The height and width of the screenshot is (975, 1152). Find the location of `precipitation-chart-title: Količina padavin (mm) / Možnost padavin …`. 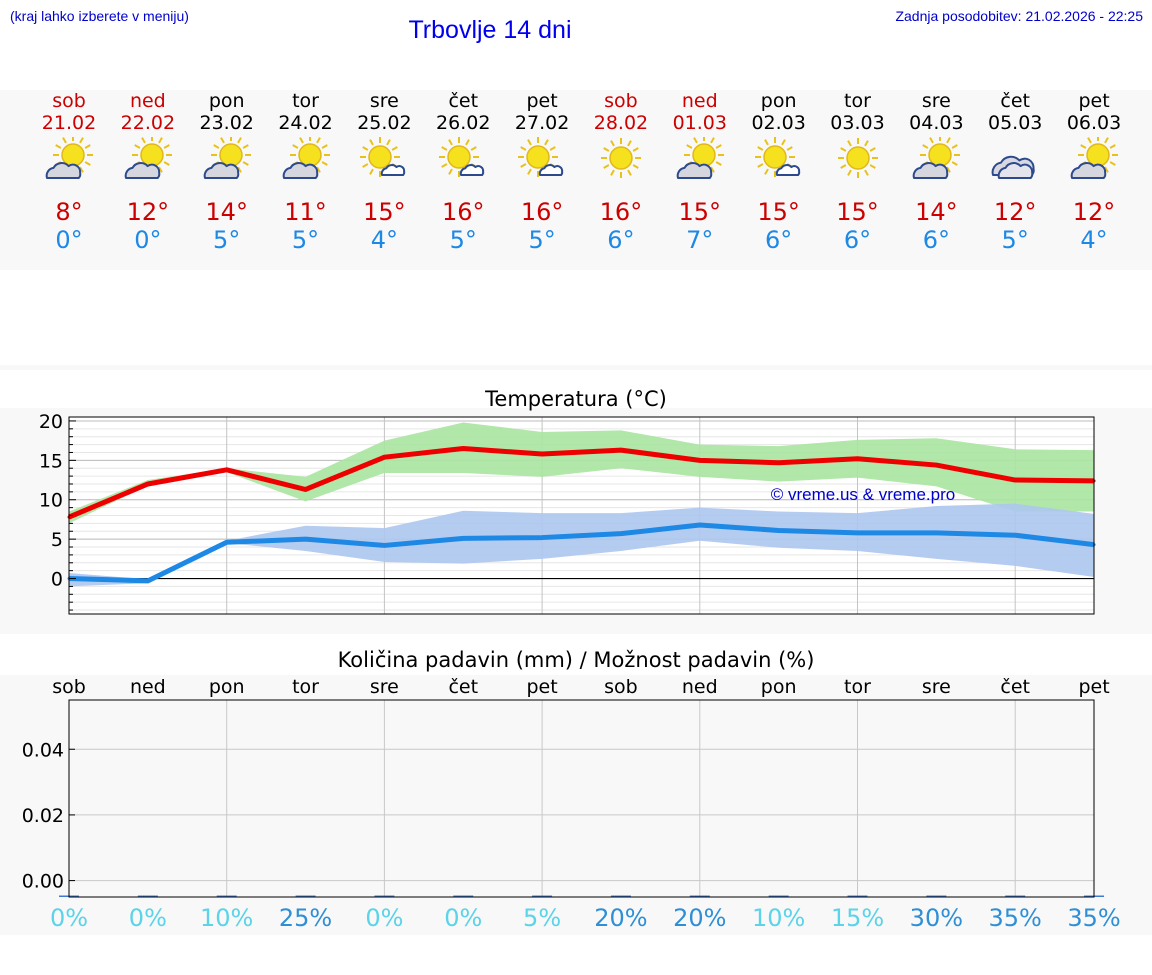

precipitation-chart-title: Količina padavin (mm) / Možnost padavin … is located at coordinates (576, 660).